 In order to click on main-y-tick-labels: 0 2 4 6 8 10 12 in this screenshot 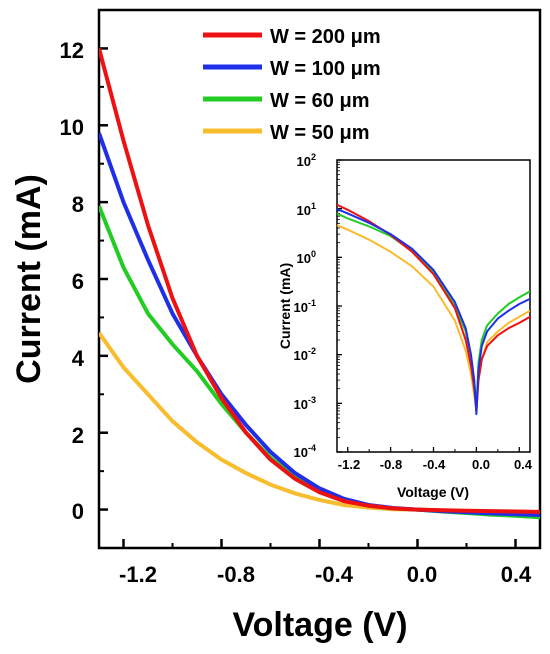, I will do `click(72, 281)`.